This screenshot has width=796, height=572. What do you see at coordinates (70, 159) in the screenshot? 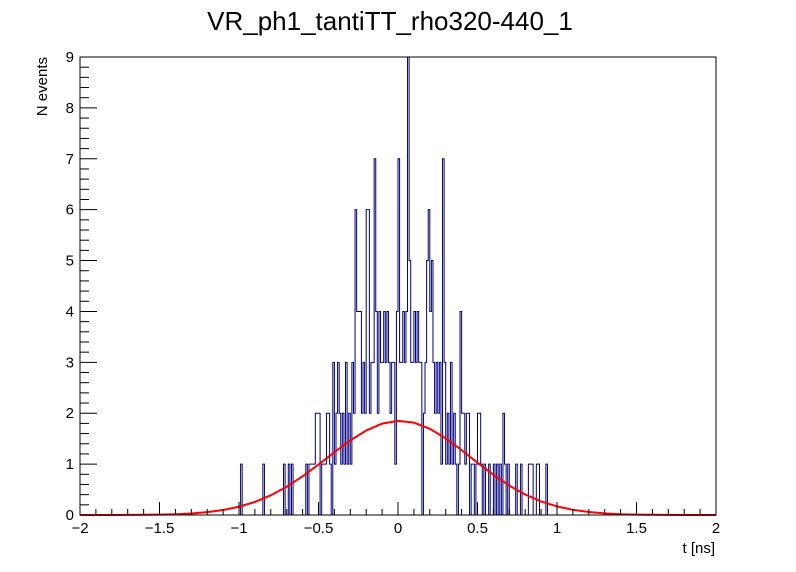
I see `y-tick-label: 7` at bounding box center [70, 159].